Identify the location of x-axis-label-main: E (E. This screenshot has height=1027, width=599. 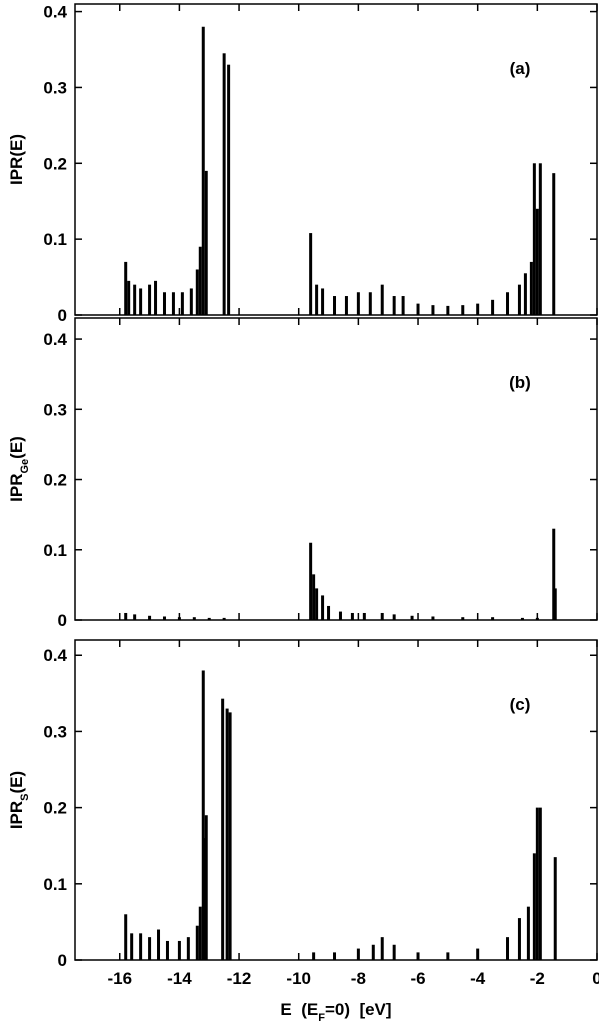
(299, 1009).